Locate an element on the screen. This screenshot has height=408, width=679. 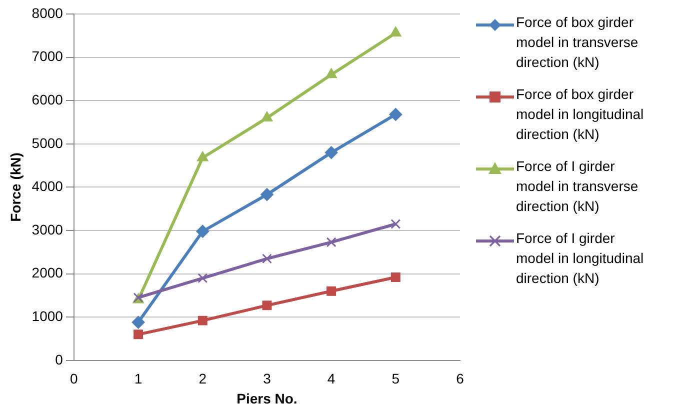
y-tick-label: 2000 is located at coordinates (48, 272).